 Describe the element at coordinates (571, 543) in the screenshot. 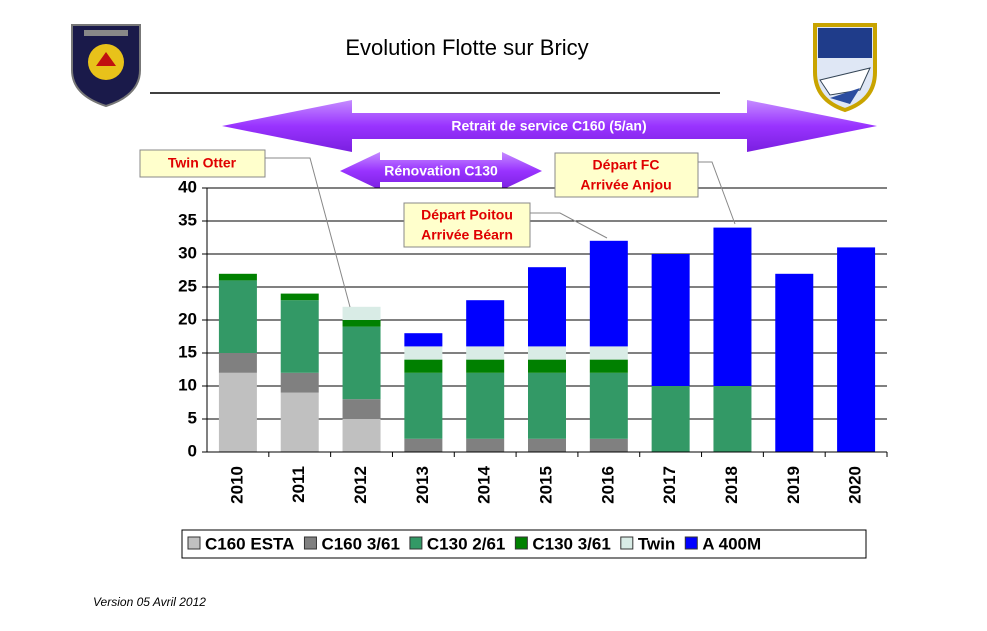

I see `legend-label: C130 3/61` at that location.